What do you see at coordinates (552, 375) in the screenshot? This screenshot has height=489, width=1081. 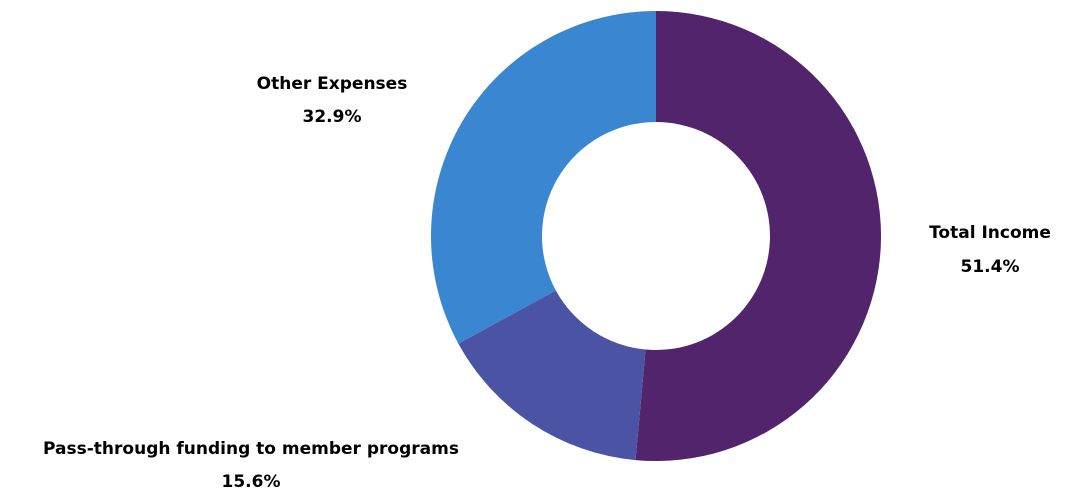 I see `donut-slice-pass-through-funding-to-member-programs` at bounding box center [552, 375].